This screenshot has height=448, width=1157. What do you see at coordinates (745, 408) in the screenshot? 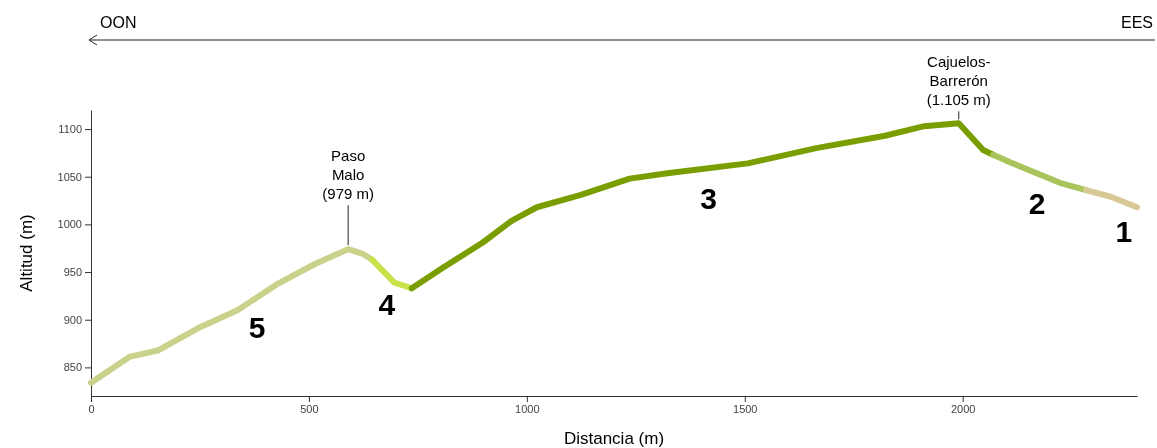
I see `x-tick-label: 1500` at bounding box center [745, 408].